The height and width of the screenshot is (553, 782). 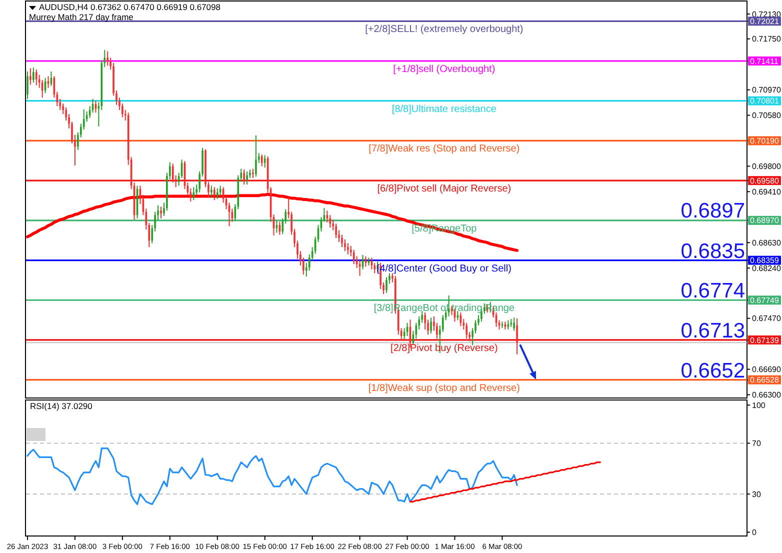 I want to click on ref-line-label: [7/8]Weak res (Stop and Reverse), so click(x=444, y=149).